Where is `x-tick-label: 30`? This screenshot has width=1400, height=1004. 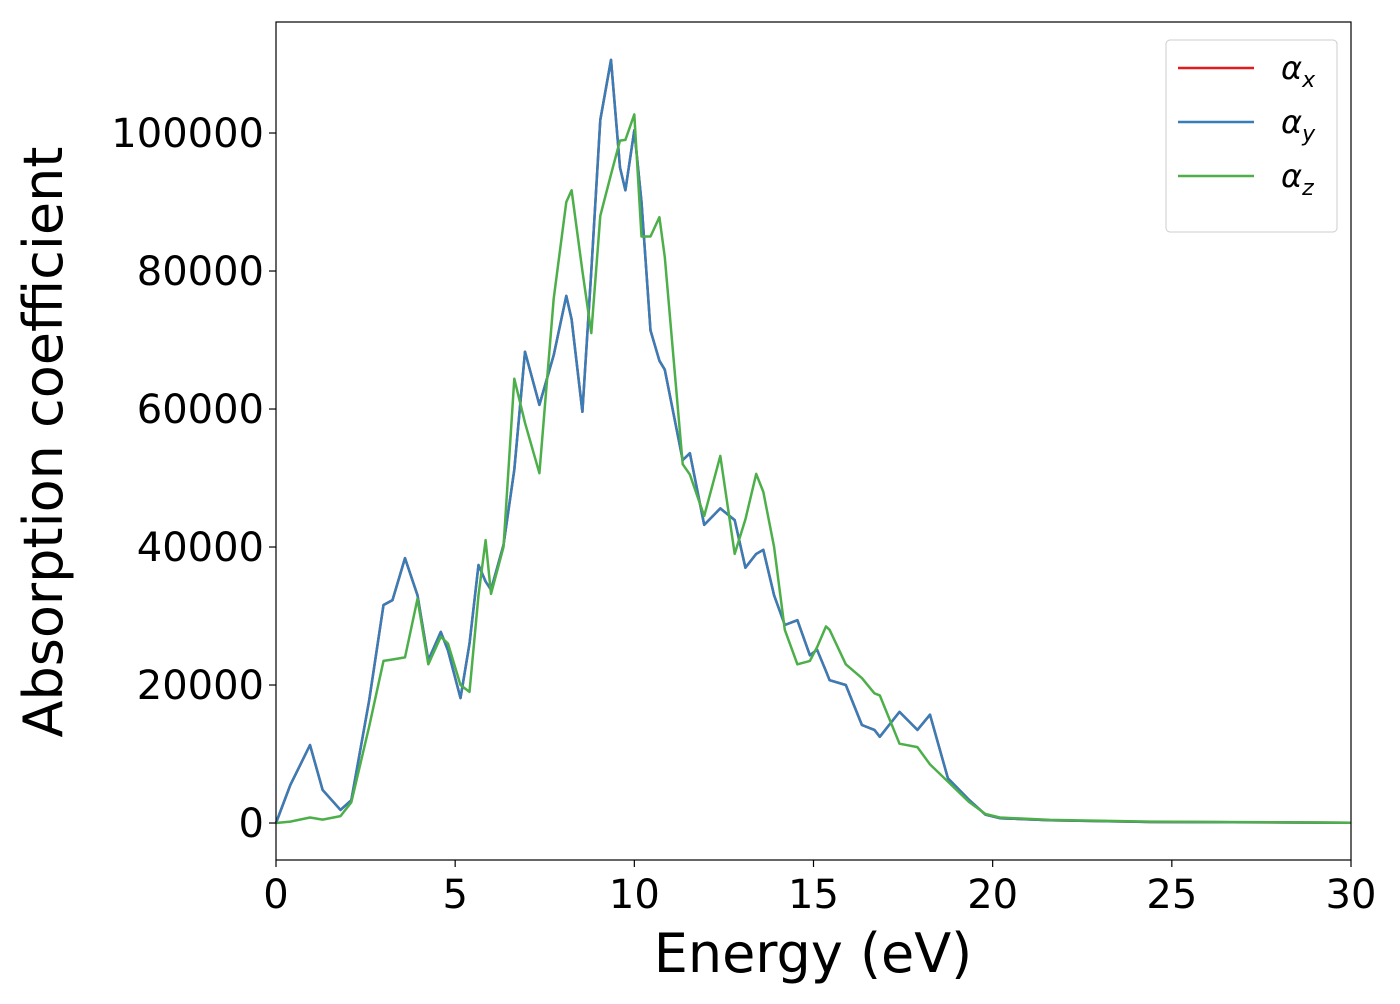
x-tick-label: 30 is located at coordinates (1351, 895).